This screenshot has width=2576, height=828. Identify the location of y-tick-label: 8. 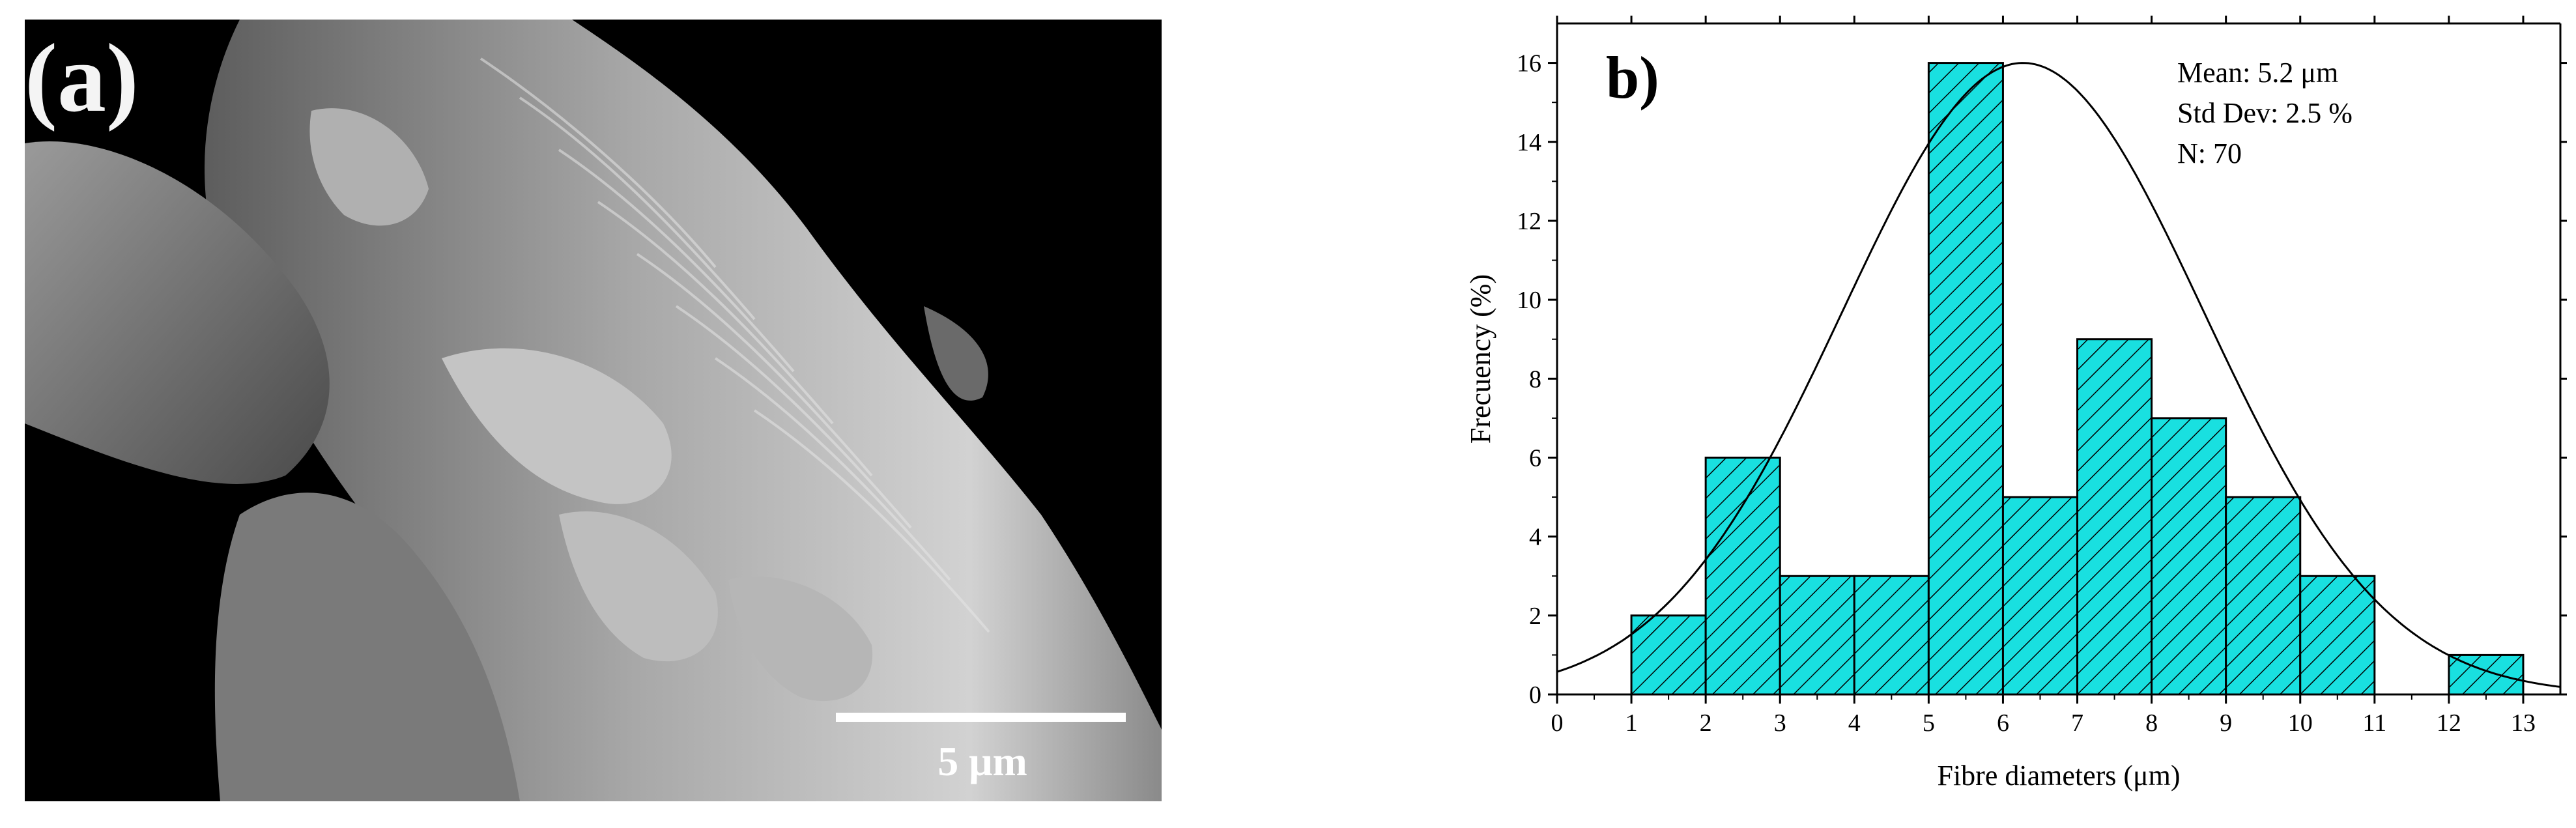
(1535, 379).